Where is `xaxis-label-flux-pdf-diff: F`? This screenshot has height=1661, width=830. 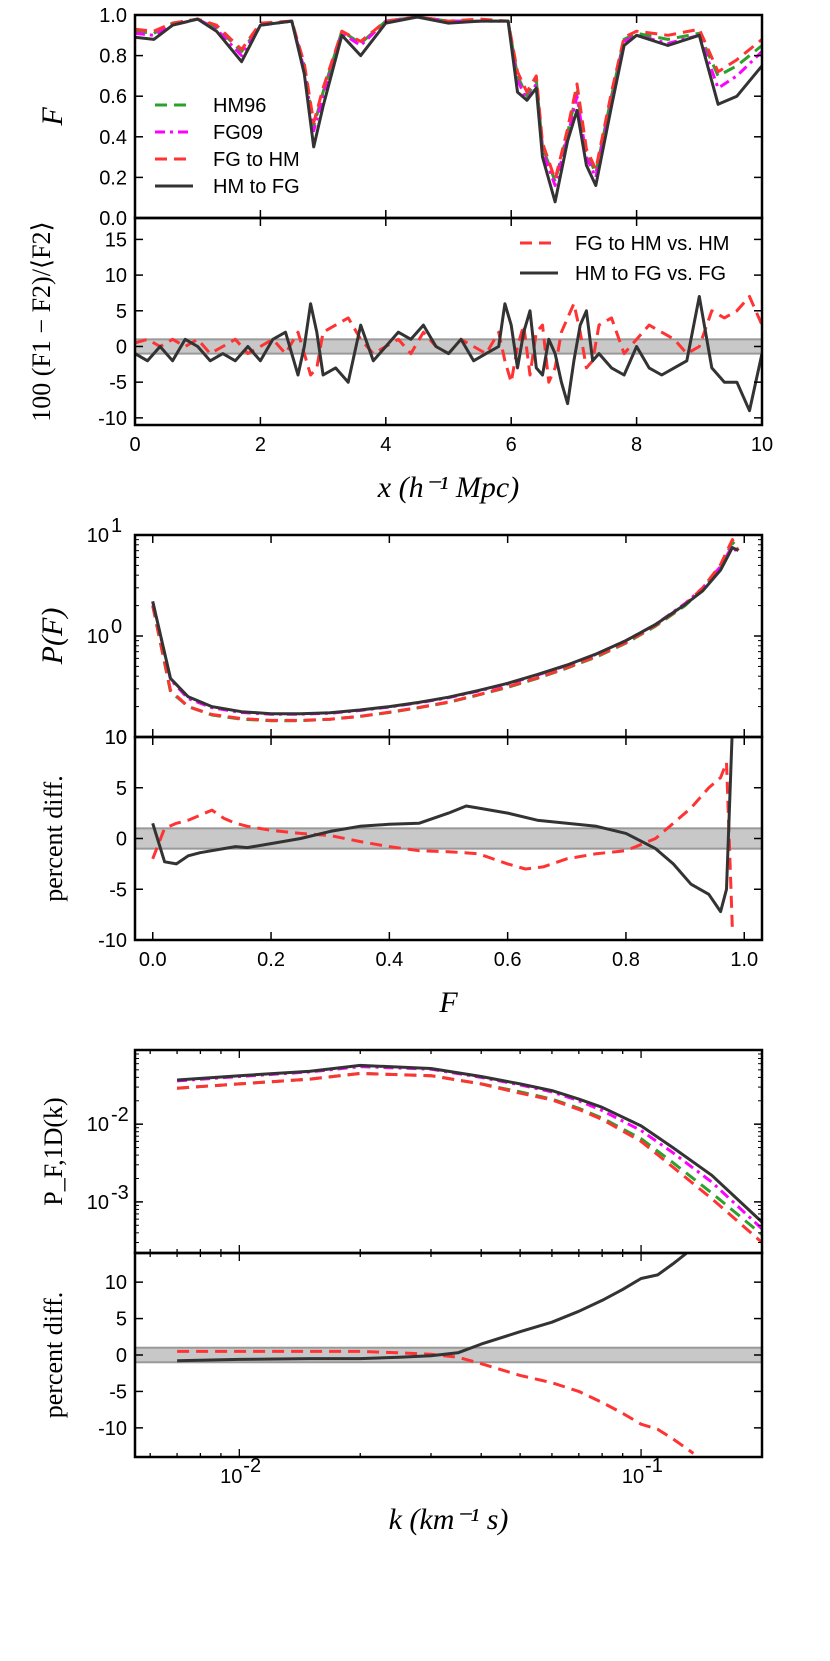 xaxis-label-flux-pdf-diff: F is located at coordinates (448, 1002).